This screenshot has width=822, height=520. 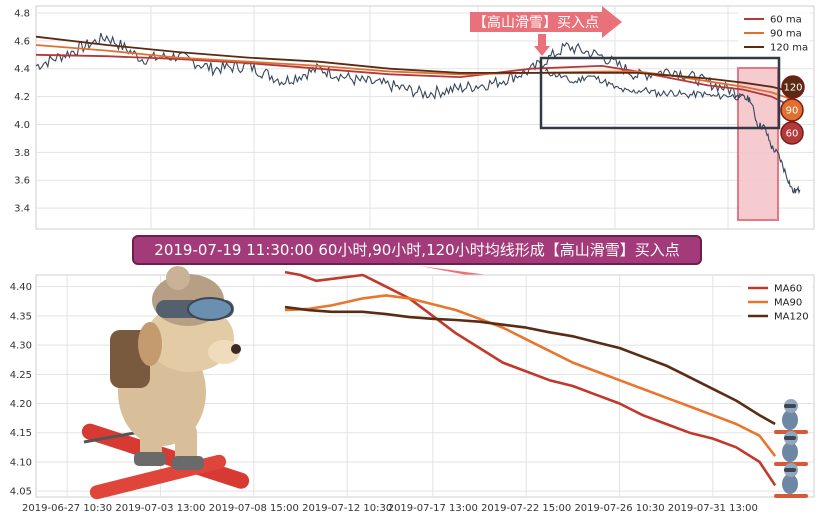 What do you see at coordinates (178, 278) in the screenshot?
I see `dog-hat-pompom` at bounding box center [178, 278].